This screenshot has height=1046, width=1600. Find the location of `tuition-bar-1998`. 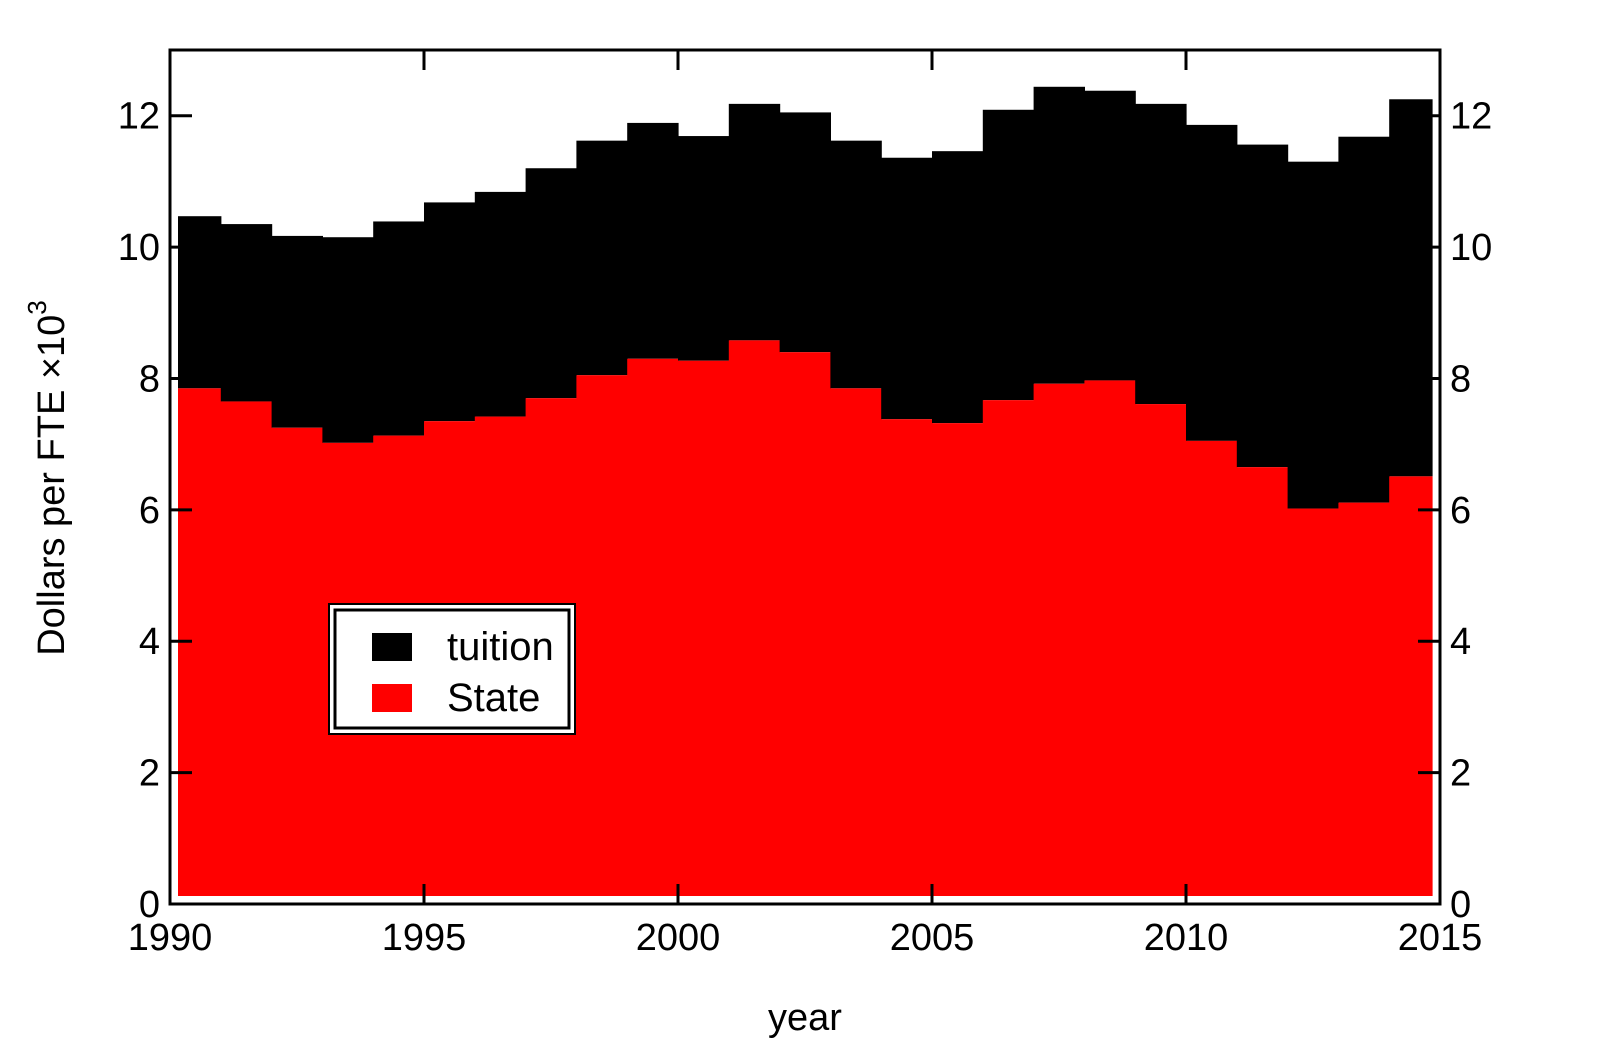

tuition-bar-1998 is located at coordinates (602, 258).